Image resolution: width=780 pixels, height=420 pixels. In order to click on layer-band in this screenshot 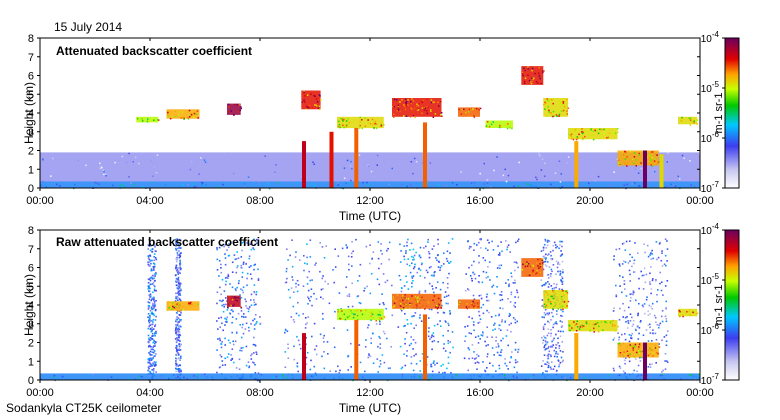, I will do `click(234, 301)`.